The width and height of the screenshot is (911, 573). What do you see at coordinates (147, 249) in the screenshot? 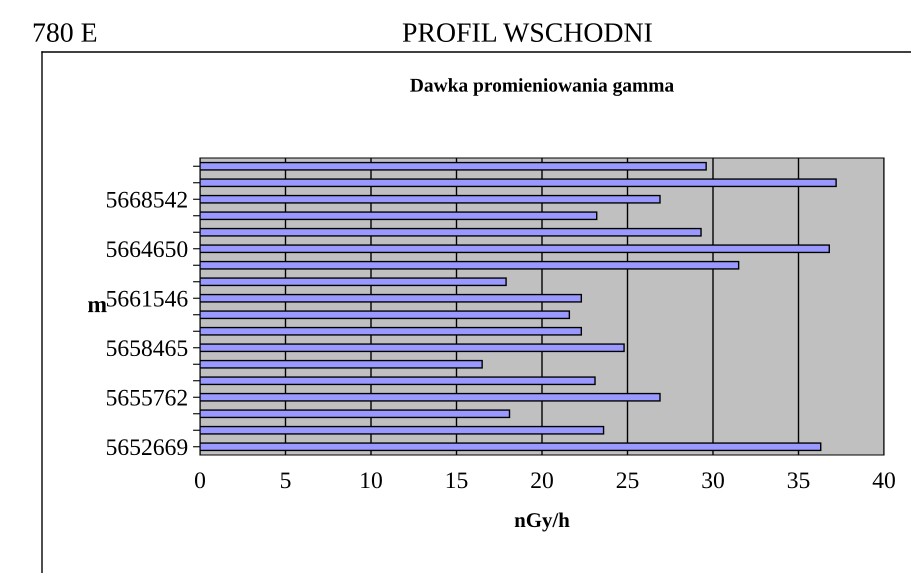
I see `y-tick-label: 5664650` at bounding box center [147, 249].